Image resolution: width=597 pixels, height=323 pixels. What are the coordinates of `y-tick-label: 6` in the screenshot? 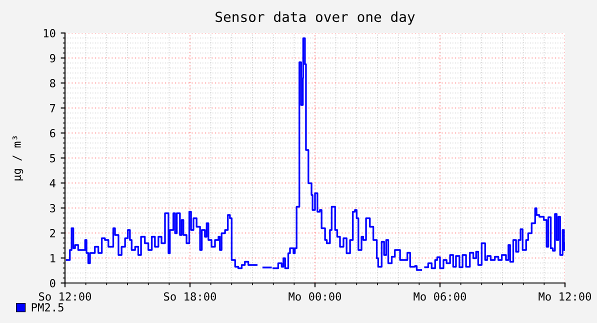 It's located at (53, 133).